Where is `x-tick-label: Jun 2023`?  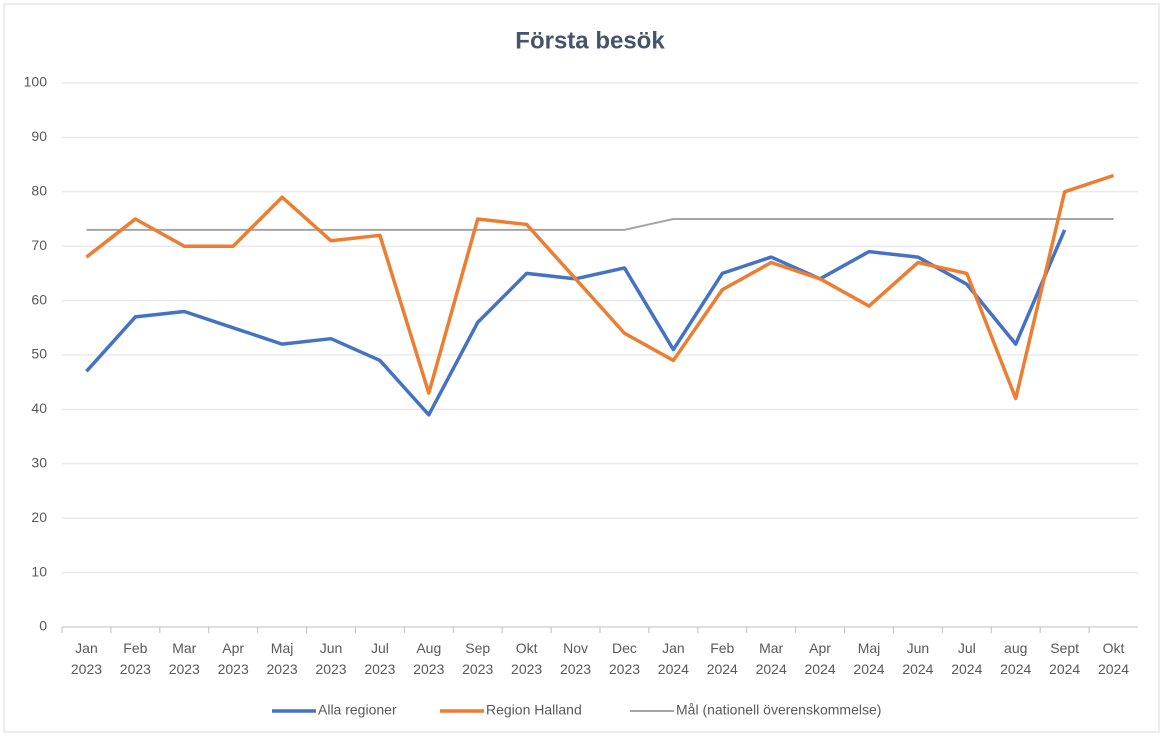
x-tick-label: Jun 2023 is located at coordinates (331, 658).